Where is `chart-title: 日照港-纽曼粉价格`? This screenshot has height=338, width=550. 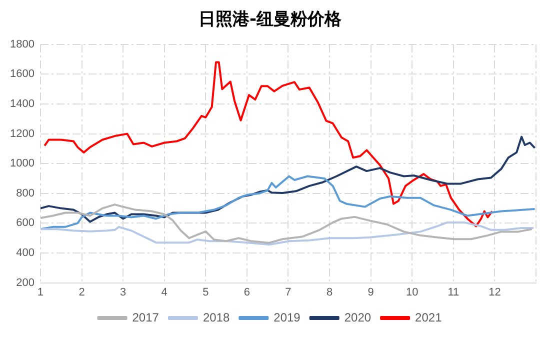
chart-title: 日照港-纽曼粉价格 is located at coordinates (270, 20).